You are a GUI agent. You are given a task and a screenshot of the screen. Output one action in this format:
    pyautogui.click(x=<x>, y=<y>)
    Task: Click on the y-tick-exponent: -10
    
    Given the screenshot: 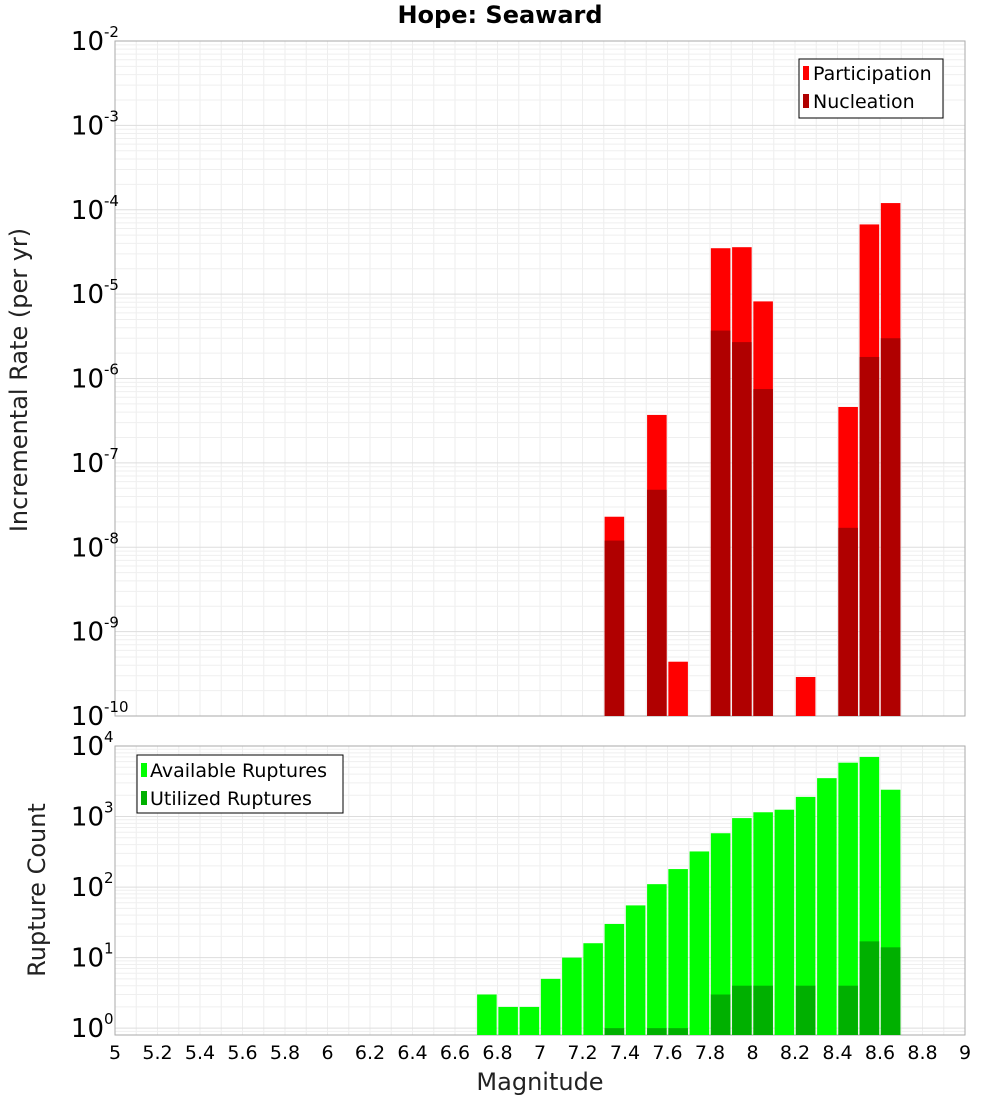 What is the action you would take?
    pyautogui.click(x=116, y=707)
    